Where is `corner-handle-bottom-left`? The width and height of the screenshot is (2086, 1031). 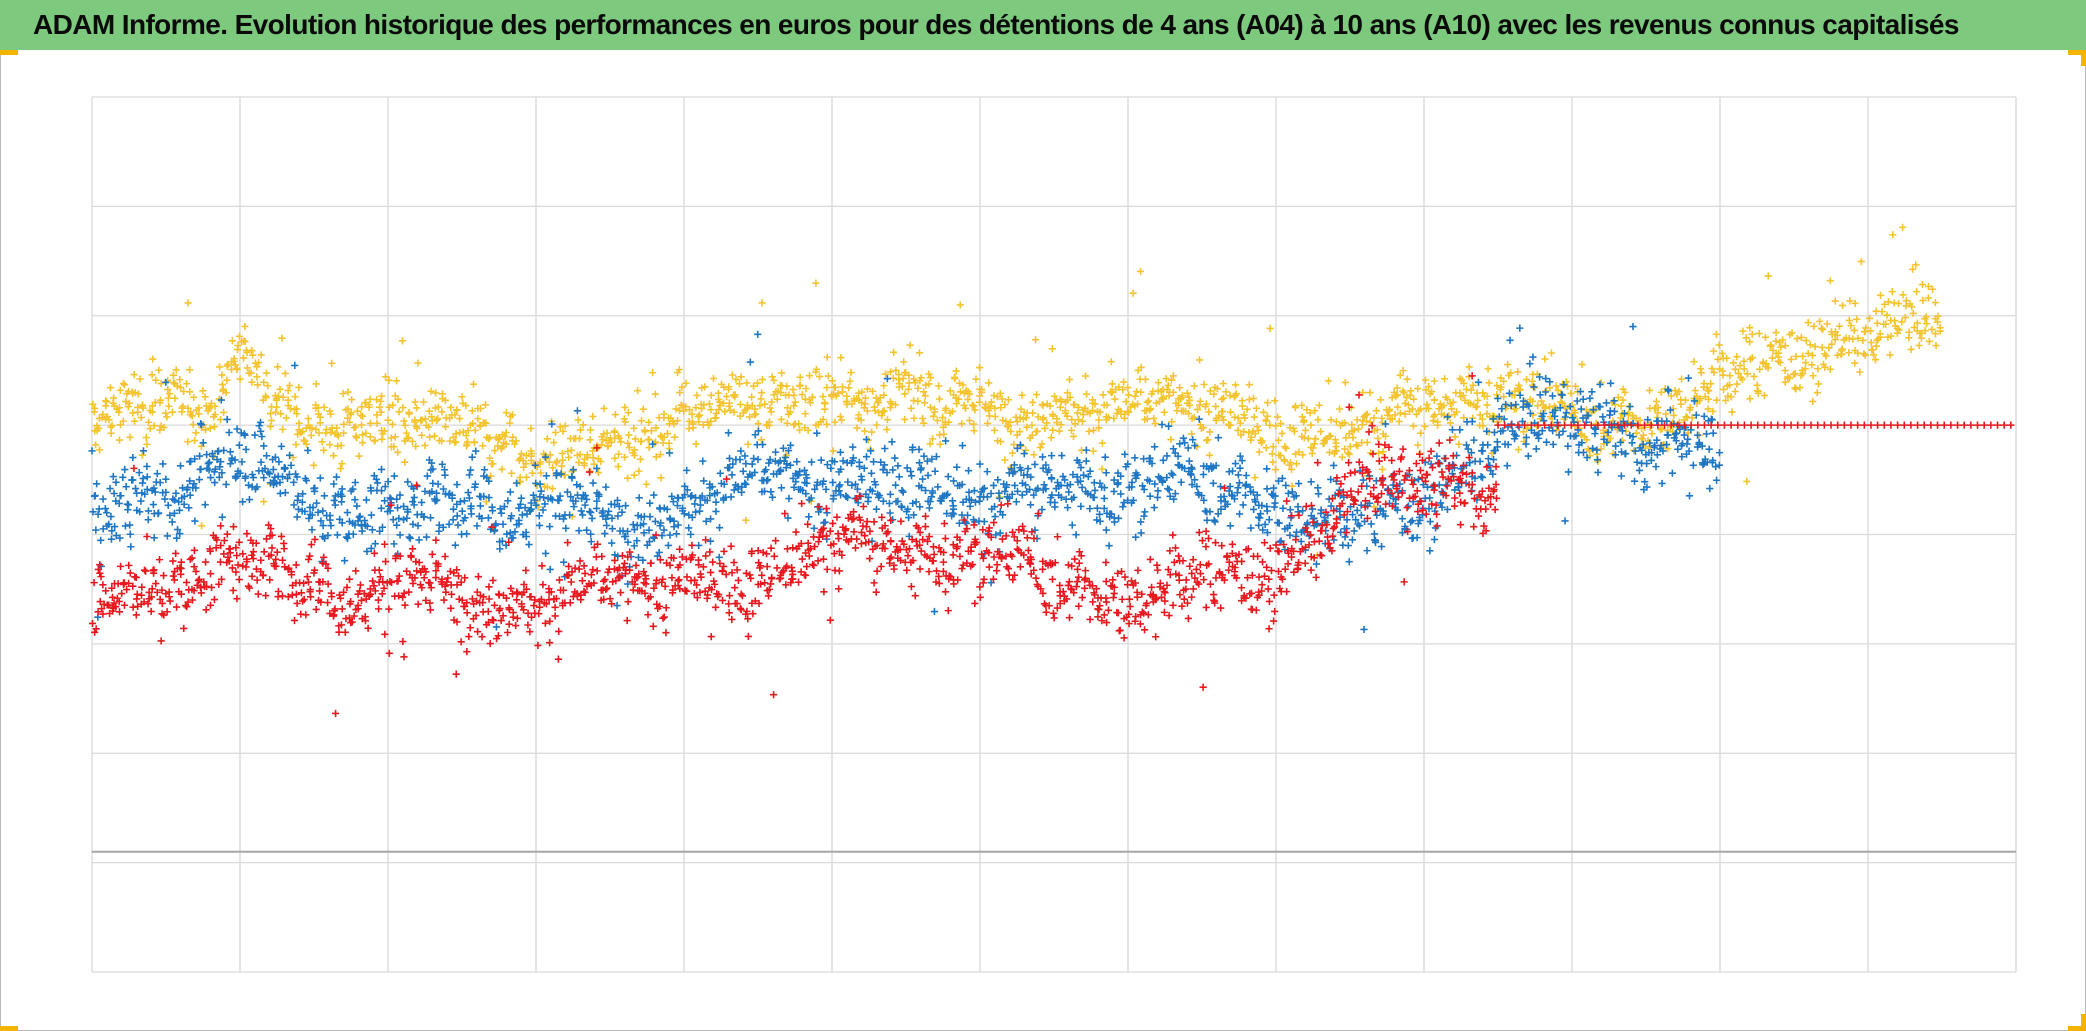
corner-handle-bottom-left is located at coordinates (9, 1028).